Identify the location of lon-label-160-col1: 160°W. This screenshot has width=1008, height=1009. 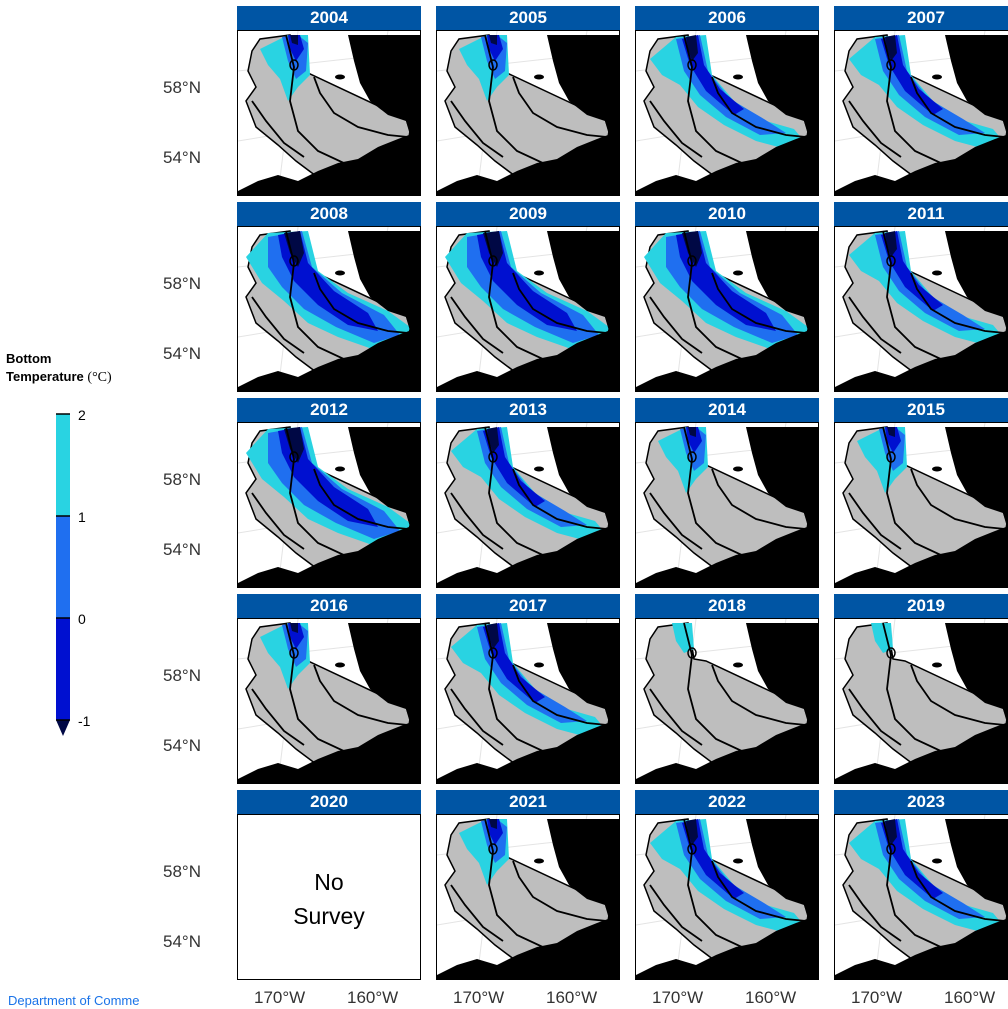
(373, 997).